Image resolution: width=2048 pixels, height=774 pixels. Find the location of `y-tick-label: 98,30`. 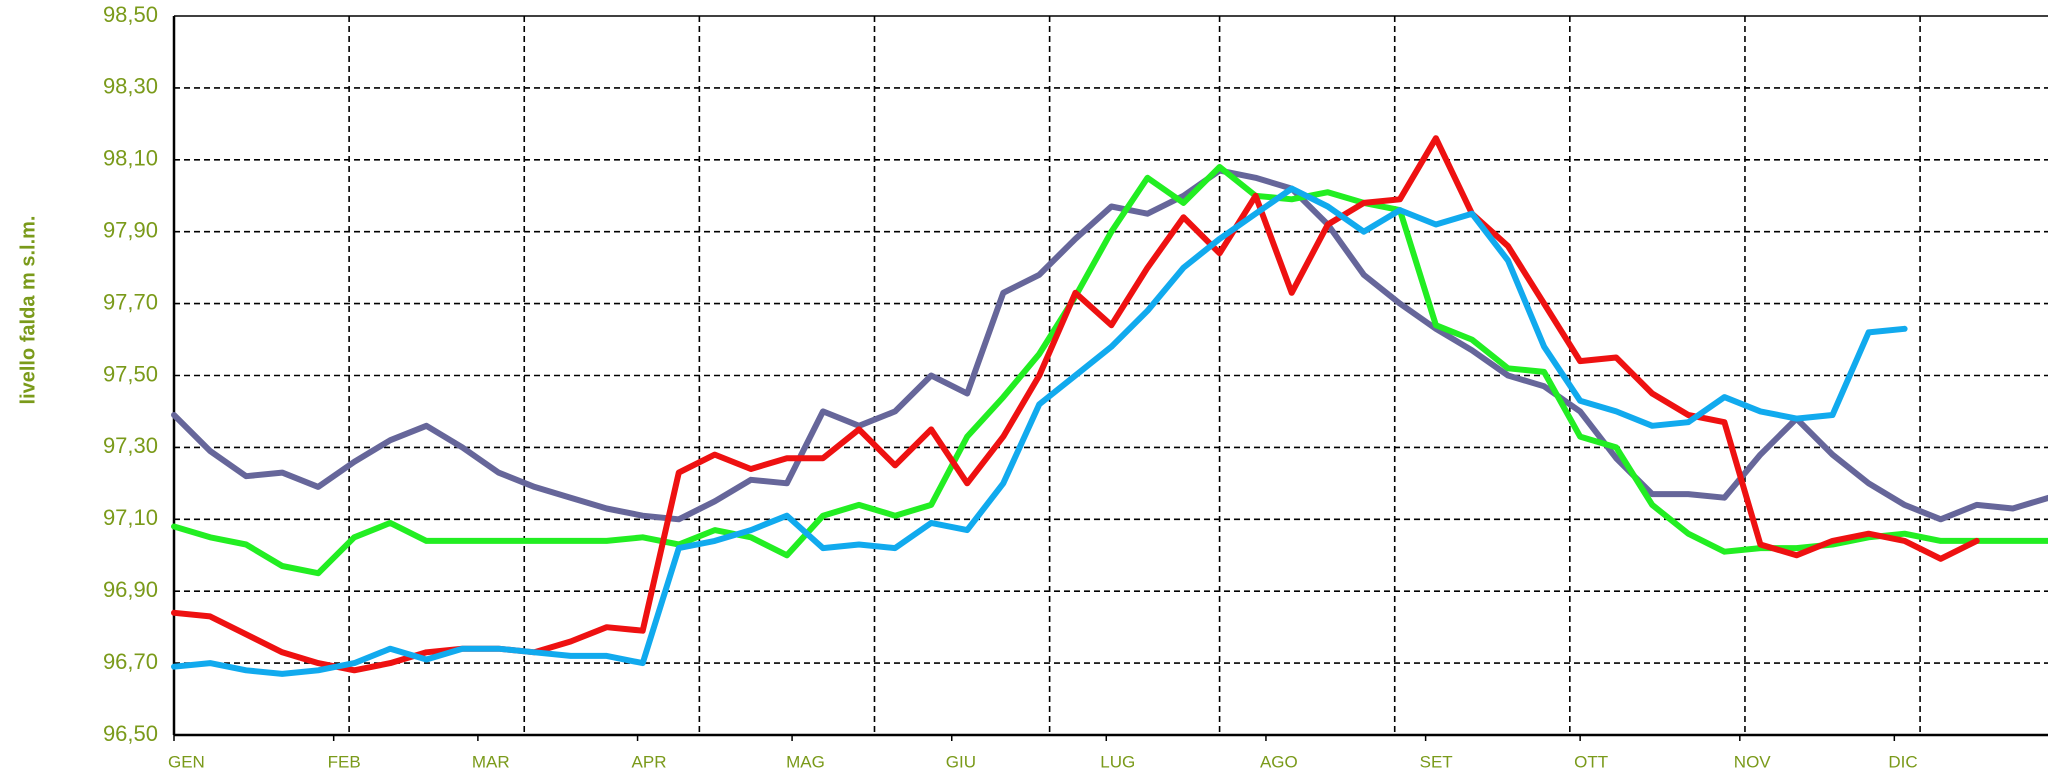

y-tick-label: 98,30 is located at coordinates (130, 86).